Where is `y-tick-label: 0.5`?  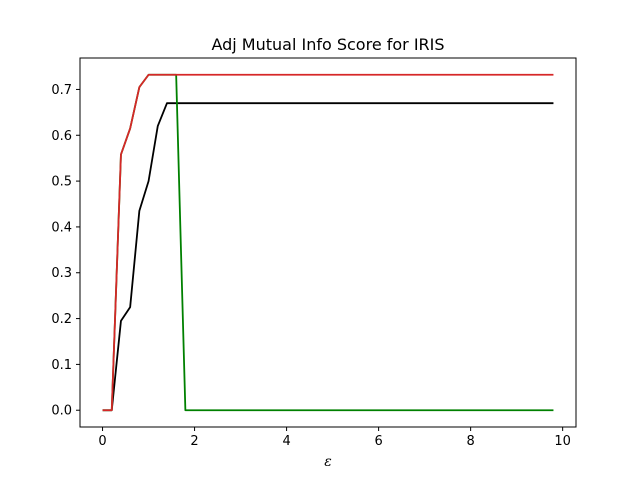
y-tick-label: 0.5 is located at coordinates (61, 182).